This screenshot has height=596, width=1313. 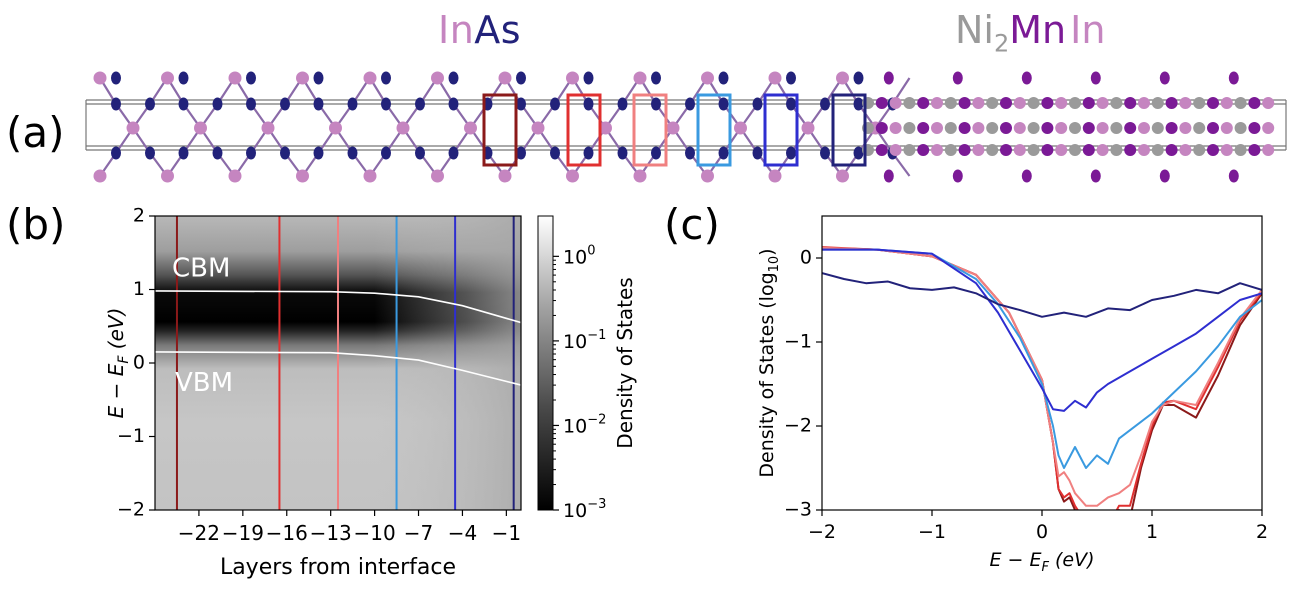 I want to click on y-label-main: Density of States (log, so click(x=767, y=374).